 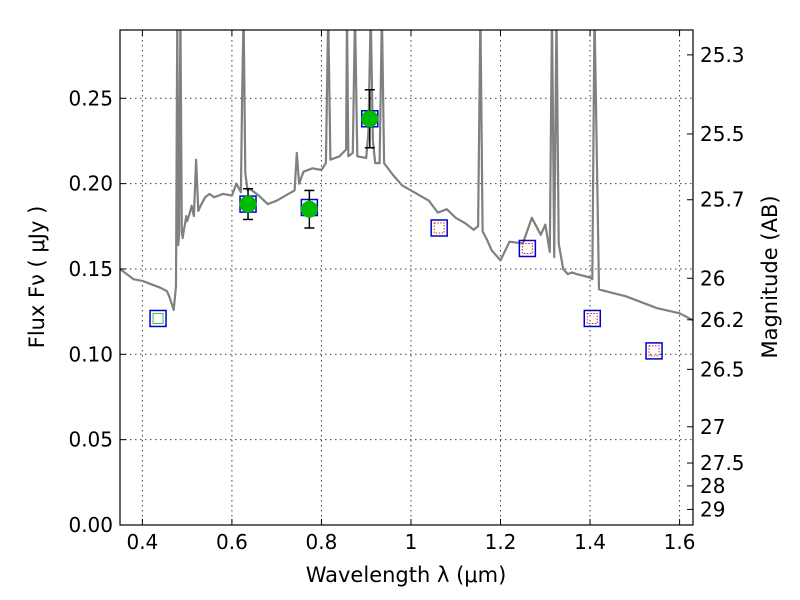 What do you see at coordinates (90, 98) in the screenshot?
I see `y-tick-label: 0.25` at bounding box center [90, 98].